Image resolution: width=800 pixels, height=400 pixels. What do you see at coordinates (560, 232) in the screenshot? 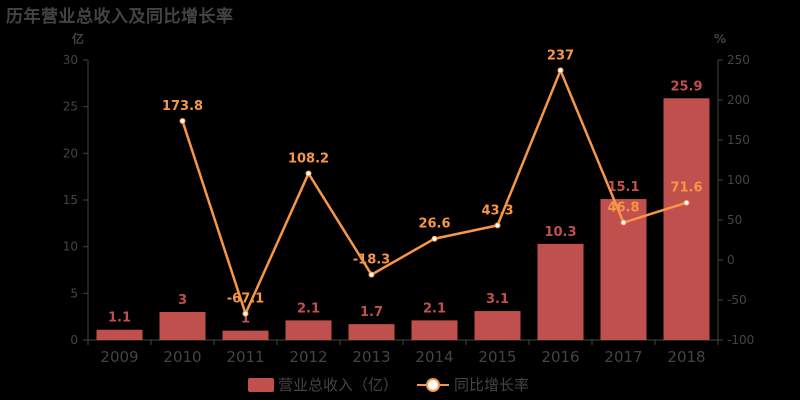
I see `revenue-bar-label: 10.3` at bounding box center [560, 232].